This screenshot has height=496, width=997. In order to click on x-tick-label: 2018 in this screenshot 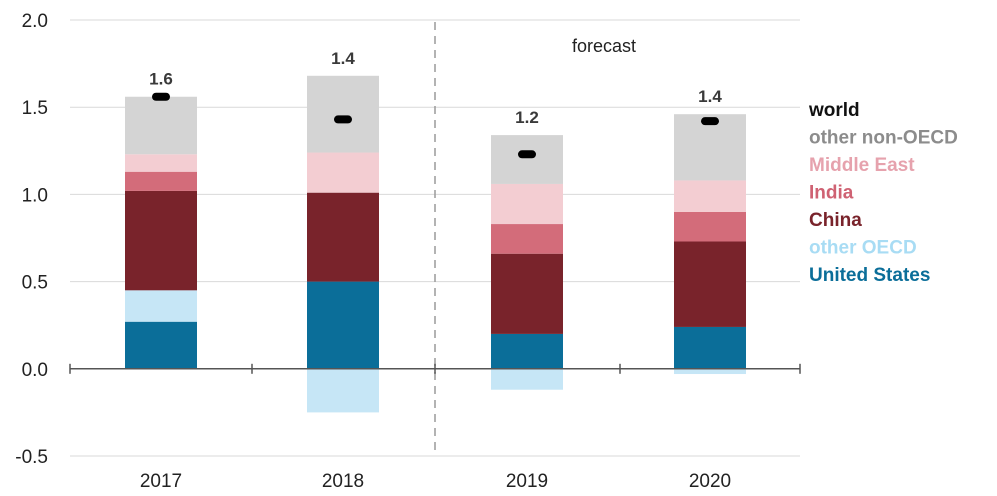, I will do `click(343, 481)`.